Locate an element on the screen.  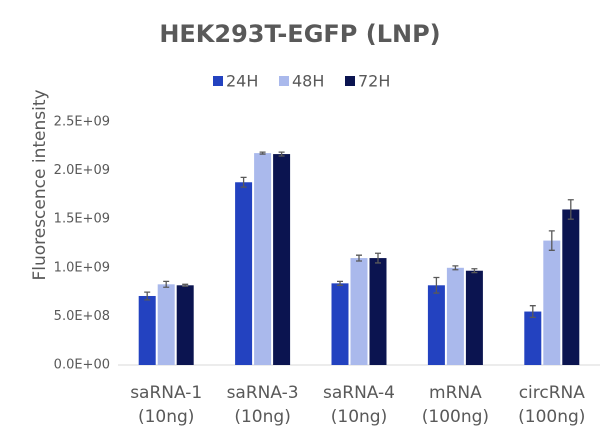
x-tick-label: saRNA-4 is located at coordinates (359, 393).